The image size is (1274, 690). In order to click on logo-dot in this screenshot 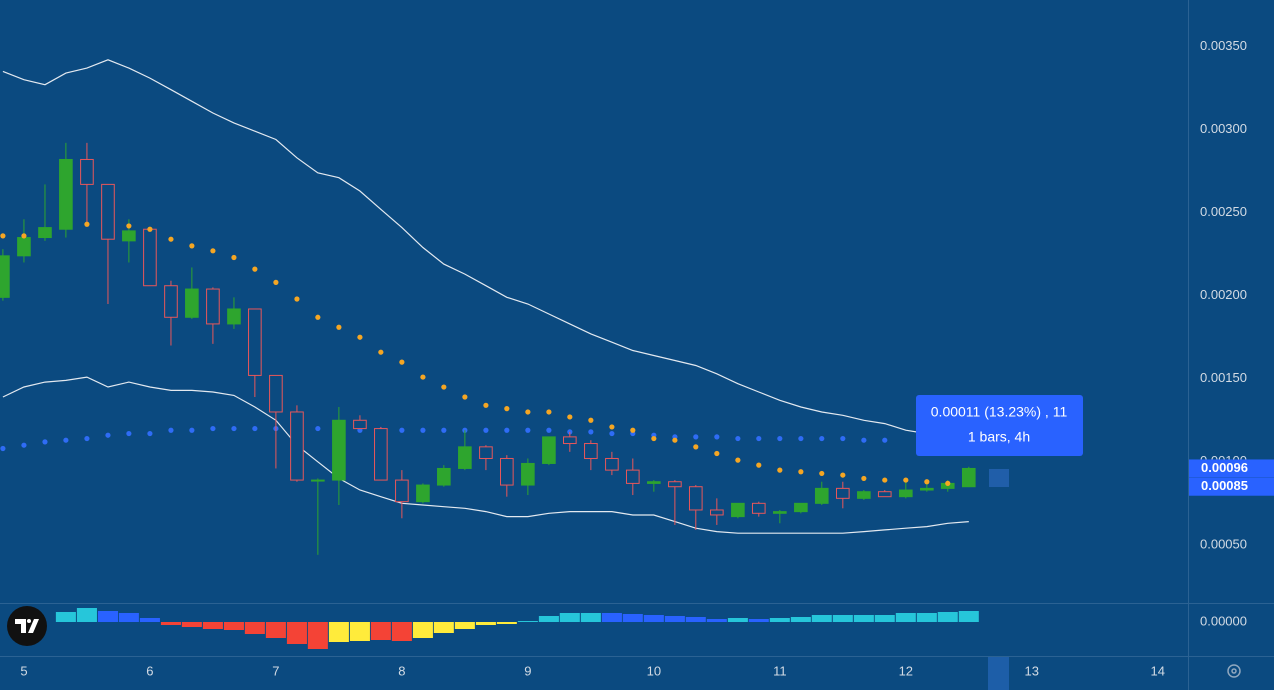, I will do `click(29, 621)`.